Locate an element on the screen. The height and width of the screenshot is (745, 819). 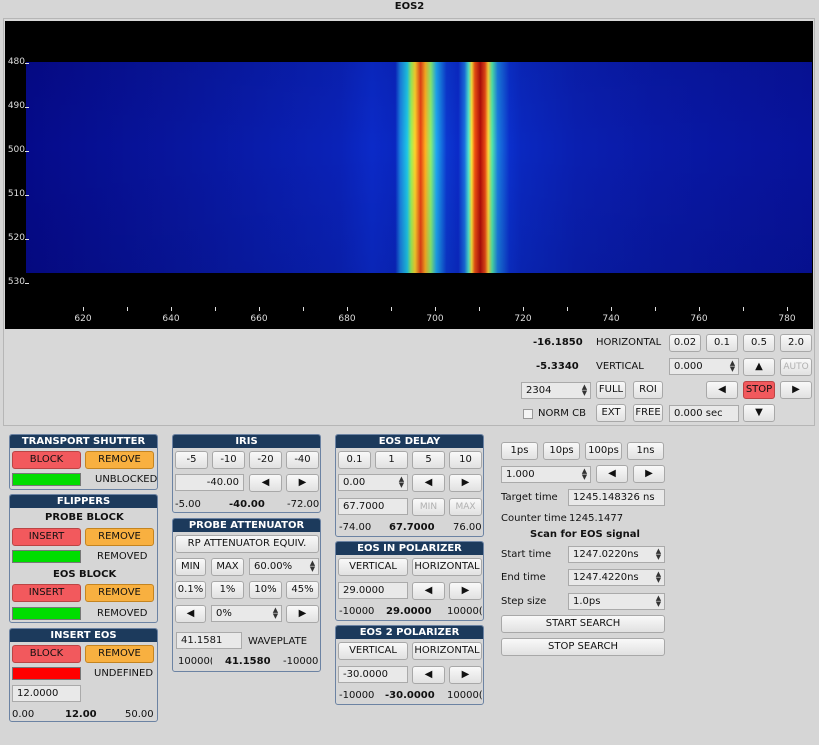
eos-block-remove-button: REMOVE is located at coordinates (119, 593).